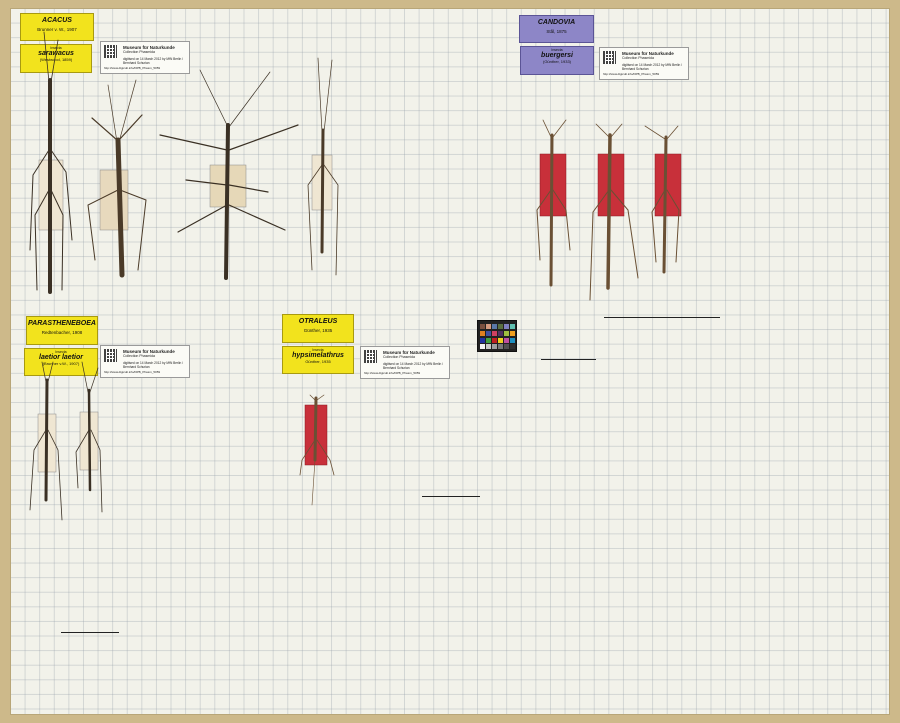  I want to click on species-author: Günther, 1935, so click(318, 361).